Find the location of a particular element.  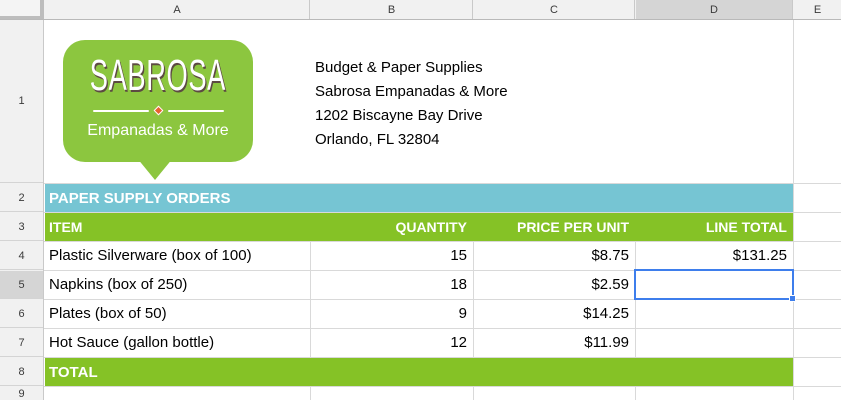

logo-speech-tail is located at coordinates (155, 169).